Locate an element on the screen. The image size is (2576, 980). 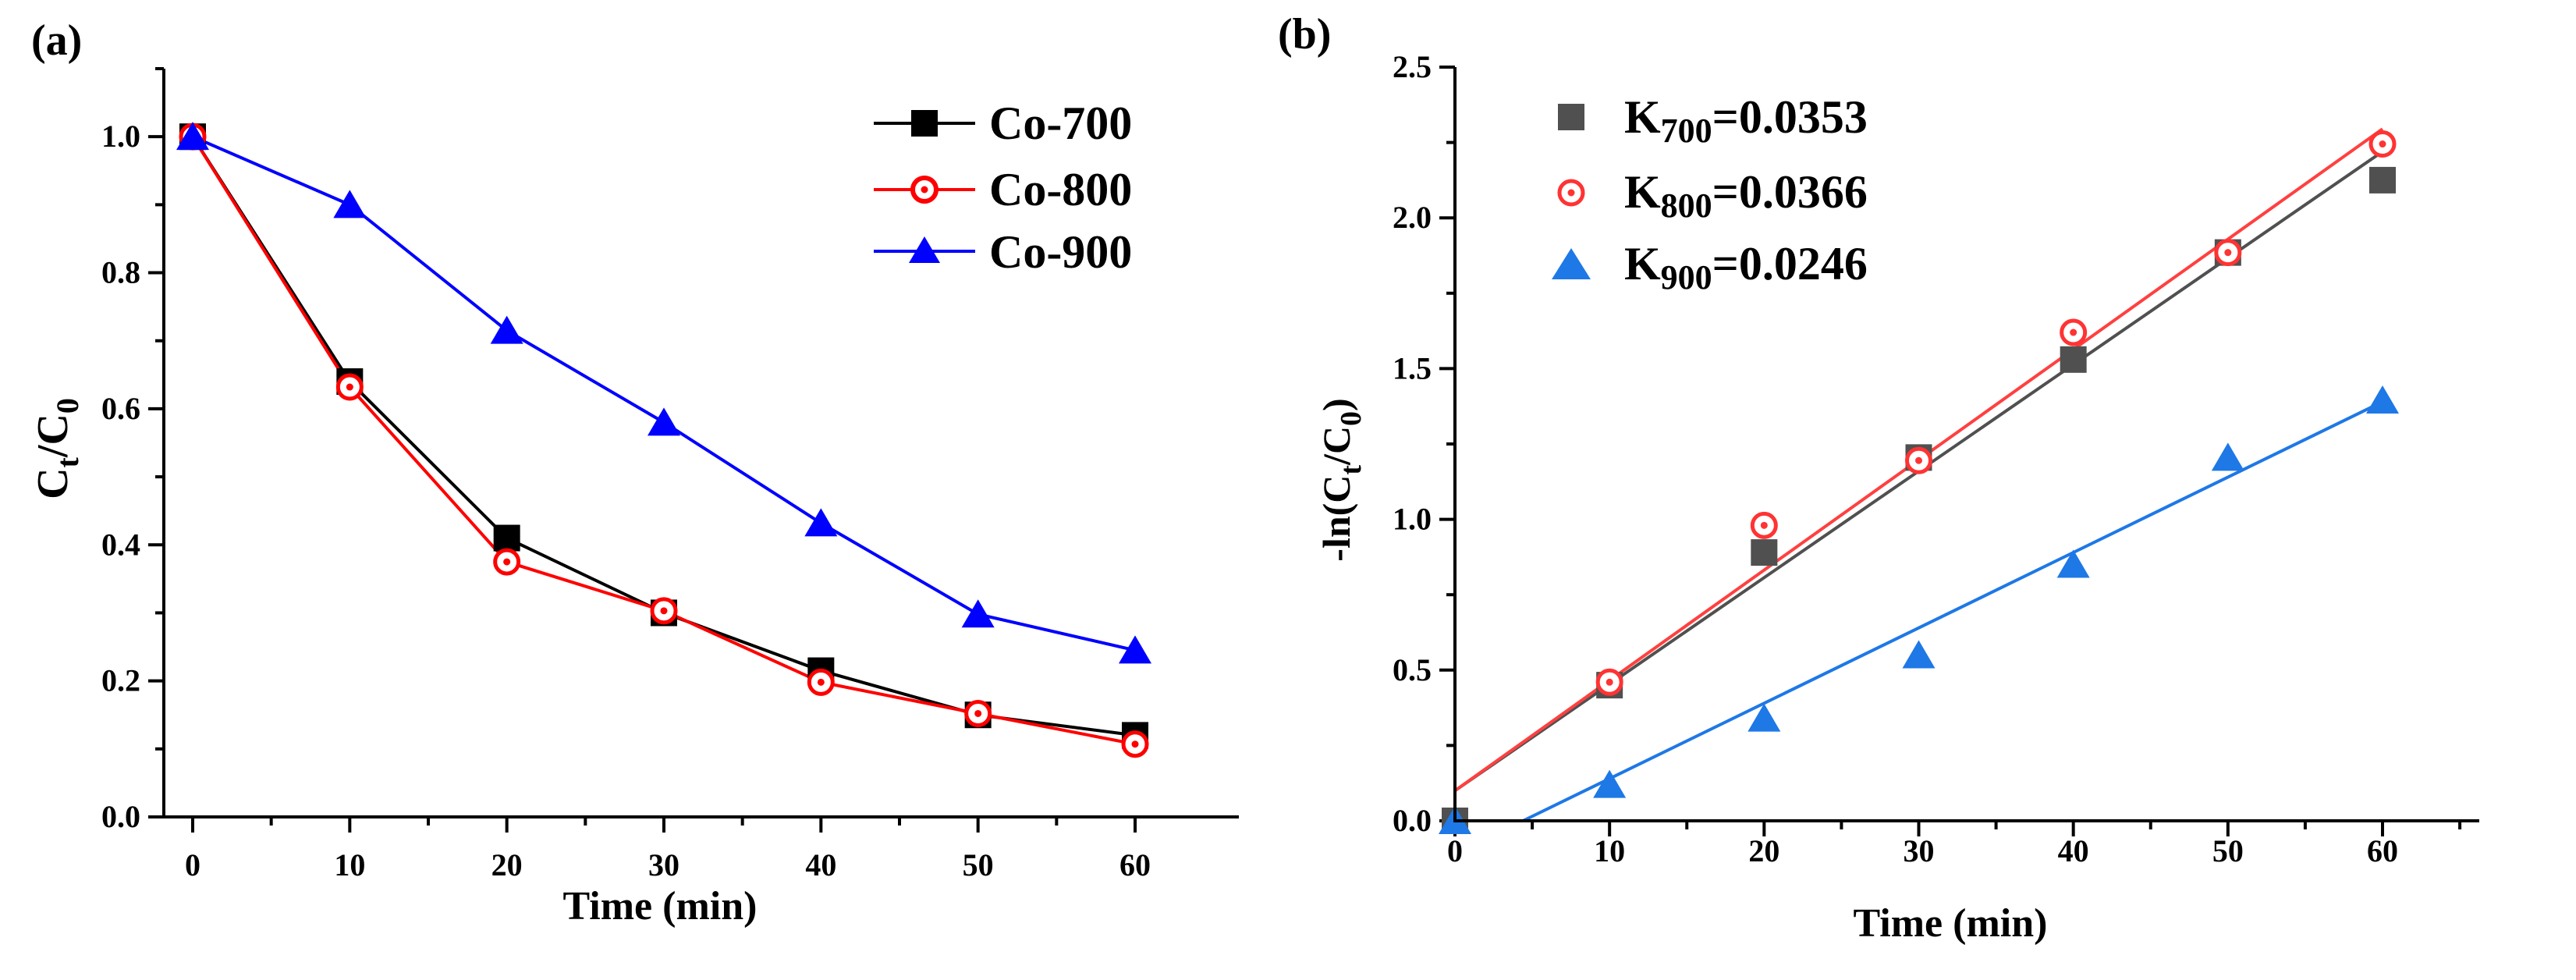
legend-marker-co-800-dot is located at coordinates (924, 190).